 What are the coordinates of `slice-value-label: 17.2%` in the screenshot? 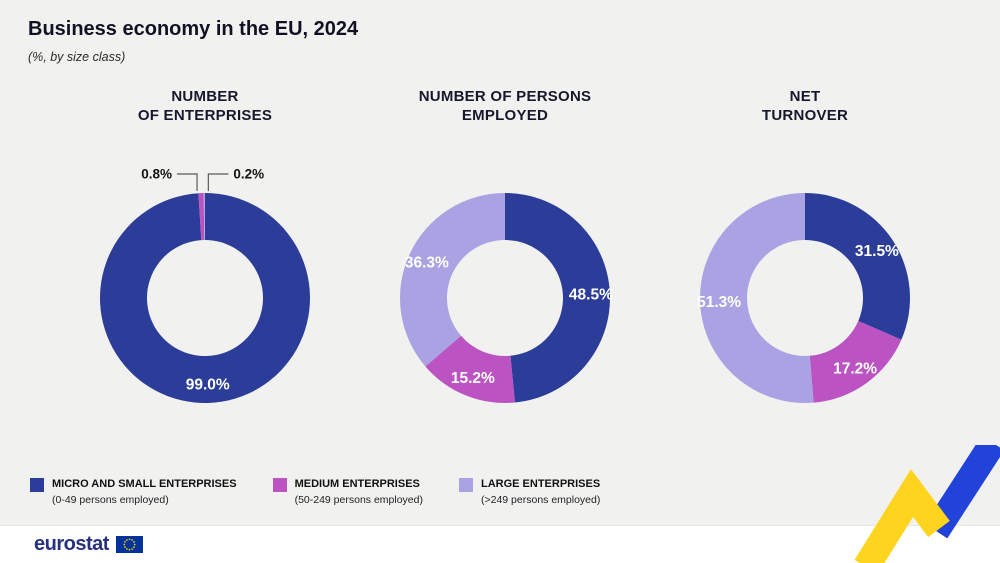 It's located at (855, 368).